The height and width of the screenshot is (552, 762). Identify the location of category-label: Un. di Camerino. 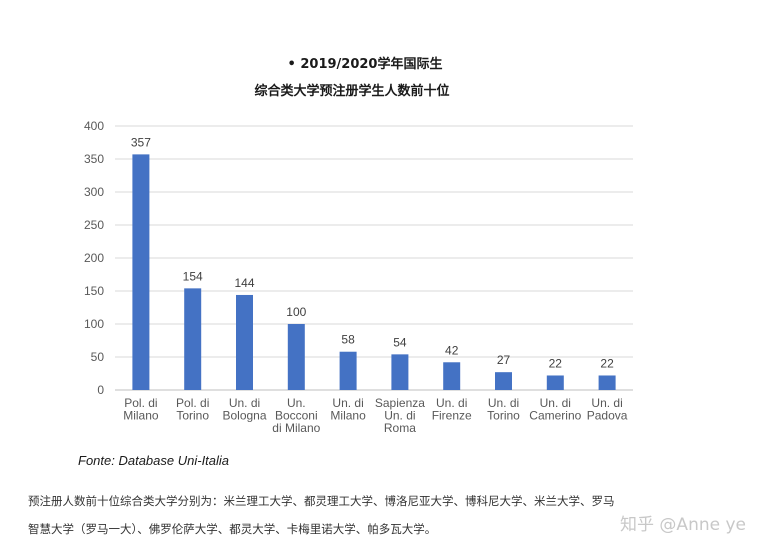
(555, 409).